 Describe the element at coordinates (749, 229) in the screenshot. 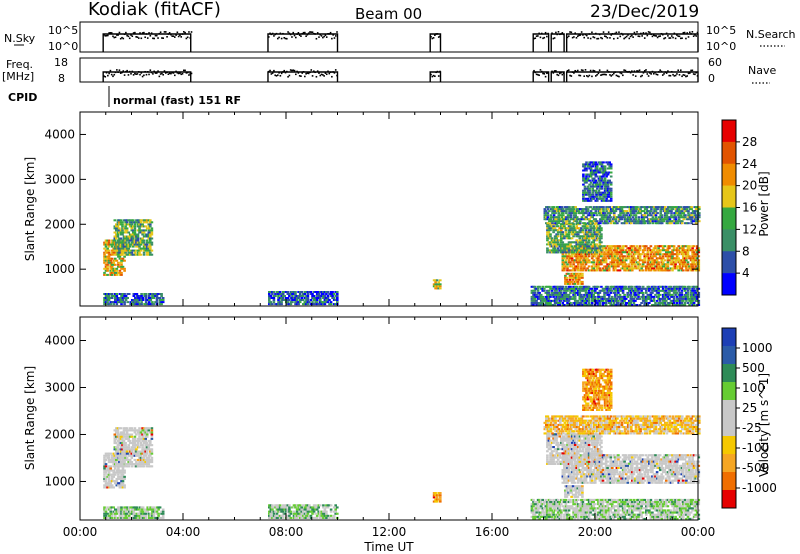

I see `colorbar-tick-label: 12` at that location.